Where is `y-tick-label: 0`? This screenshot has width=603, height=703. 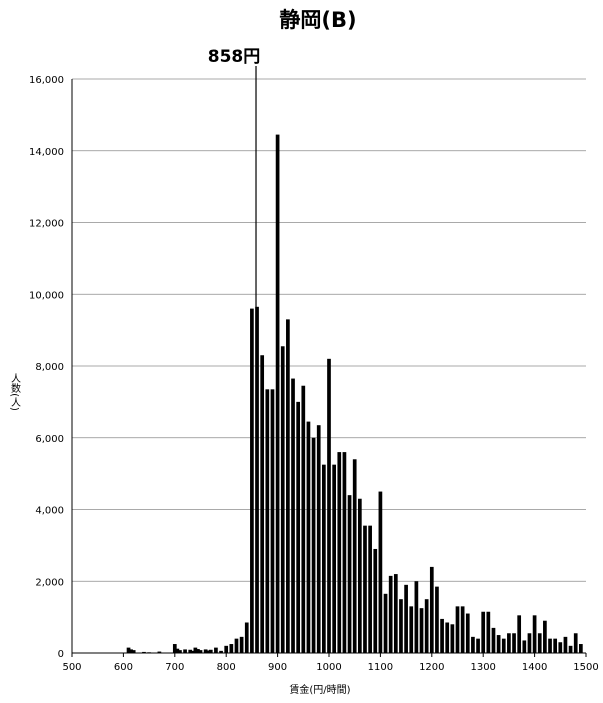
y-tick-label: 0 is located at coordinates (61, 654).